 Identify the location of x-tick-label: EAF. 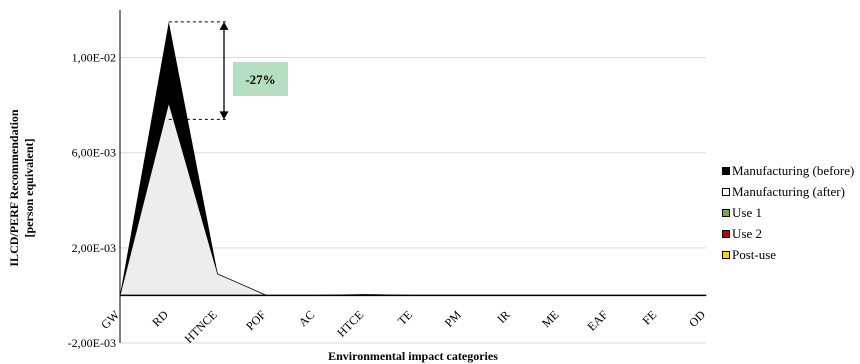
(598, 320).